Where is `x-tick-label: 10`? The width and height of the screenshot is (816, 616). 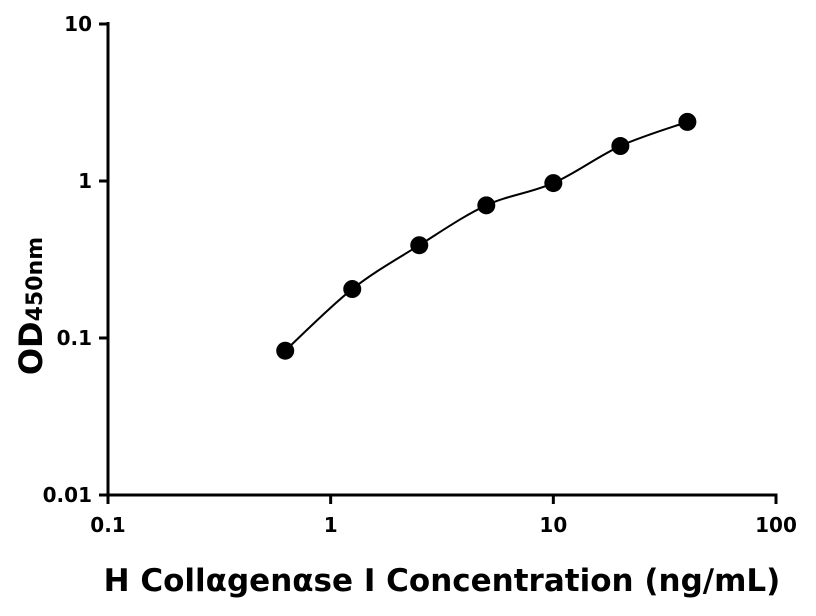 x-tick-label: 10 is located at coordinates (553, 525).